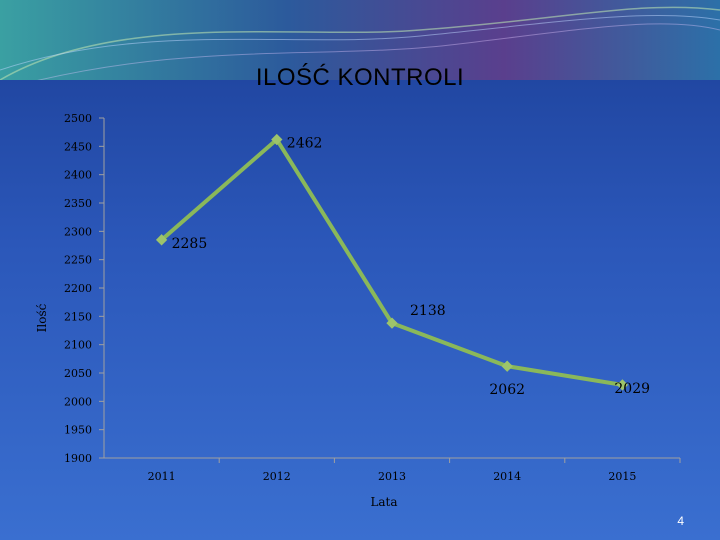 This screenshot has height=540, width=720. What do you see at coordinates (78, 458) in the screenshot?
I see `y-tick-label: 1900` at bounding box center [78, 458].